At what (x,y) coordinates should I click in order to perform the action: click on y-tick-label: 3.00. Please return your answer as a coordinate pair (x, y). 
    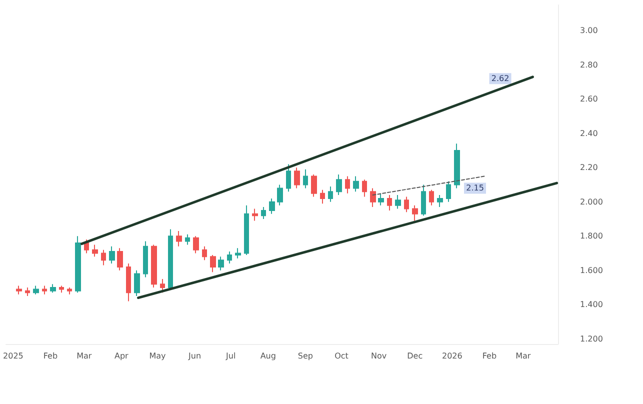
    Looking at the image, I should click on (589, 31).